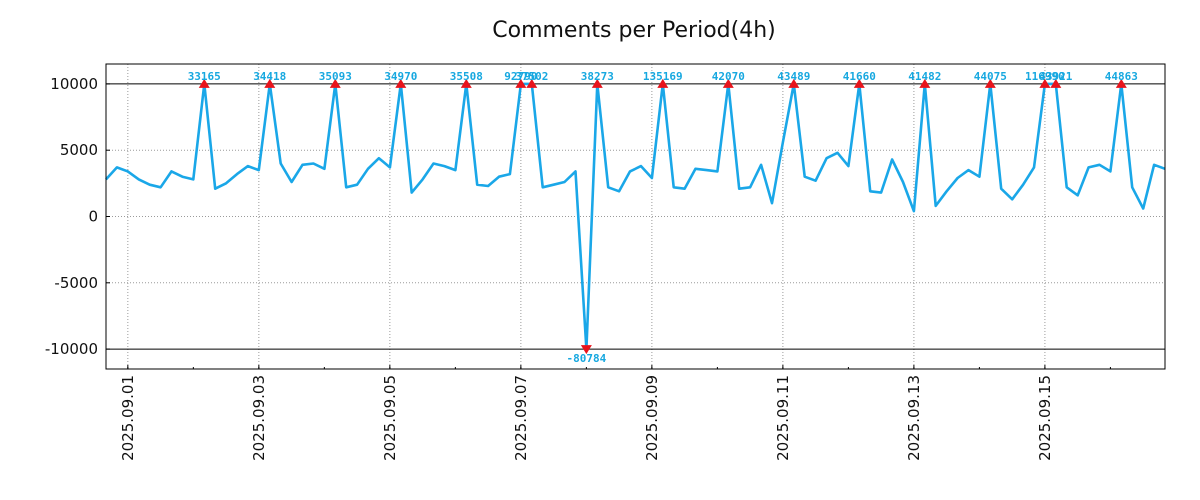 The height and width of the screenshot is (500, 1200). What do you see at coordinates (466, 76) in the screenshot?
I see `peak-value-label: 35508` at bounding box center [466, 76].